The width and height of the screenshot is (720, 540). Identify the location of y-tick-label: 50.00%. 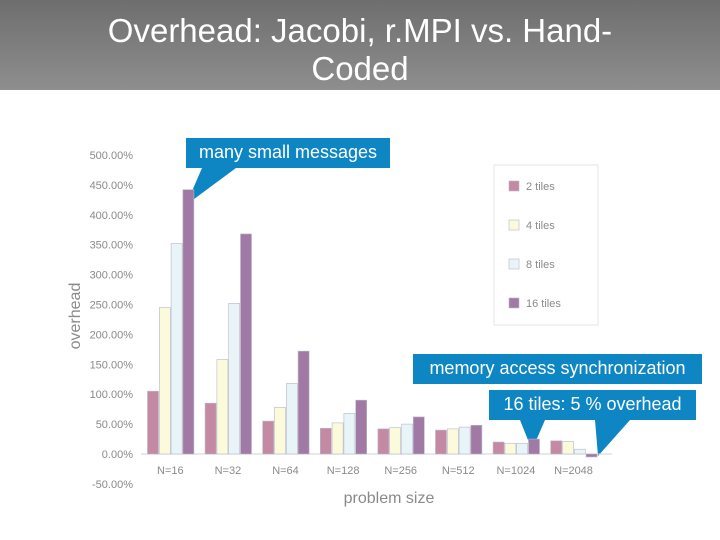
(115, 425).